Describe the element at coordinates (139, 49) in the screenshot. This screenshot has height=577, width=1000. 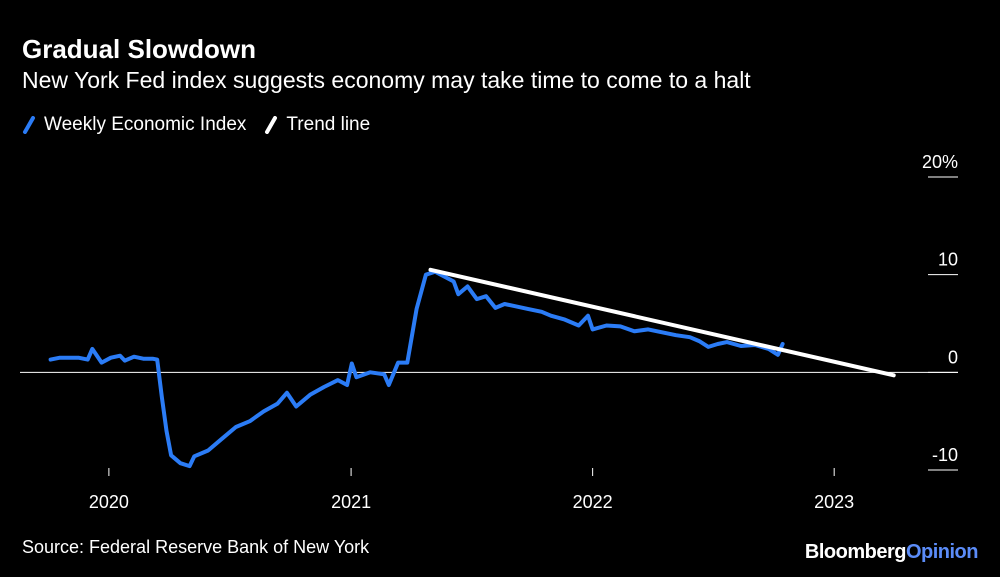
I see `chart-title: Gradual Slowdown` at that location.